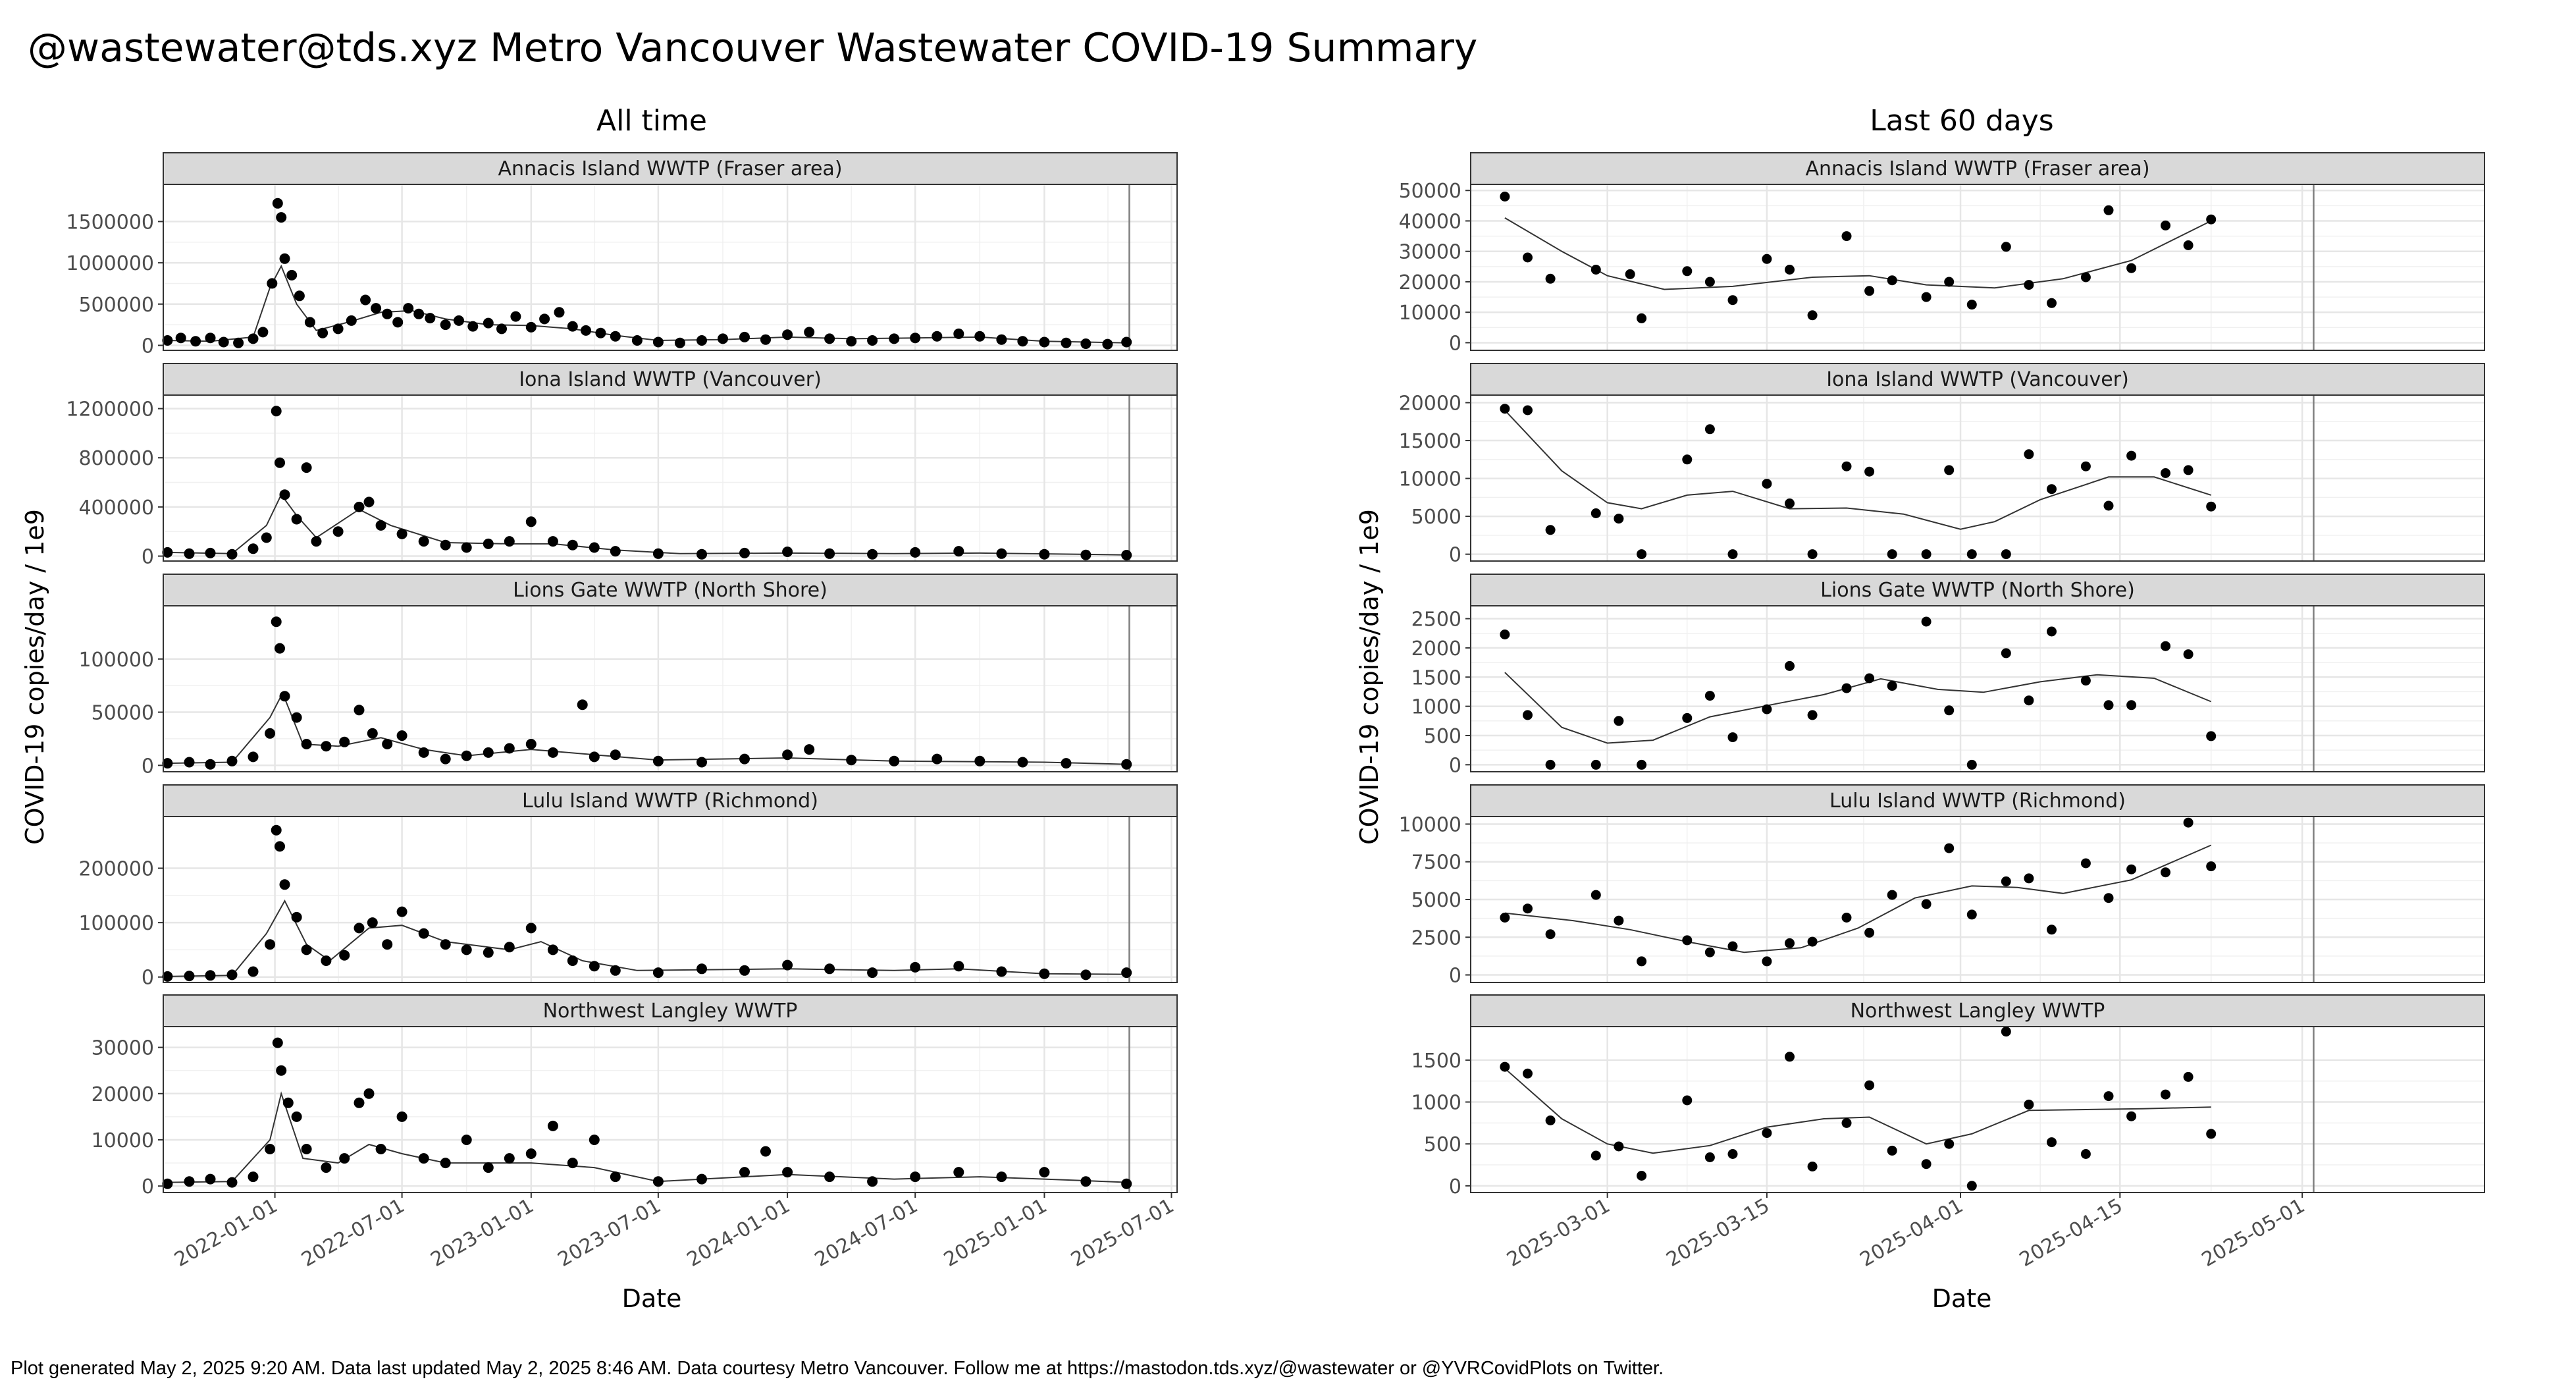 This screenshot has width=2576, height=1396. What do you see at coordinates (116, 305) in the screenshot?
I see `y-tick-label: 500000` at bounding box center [116, 305].